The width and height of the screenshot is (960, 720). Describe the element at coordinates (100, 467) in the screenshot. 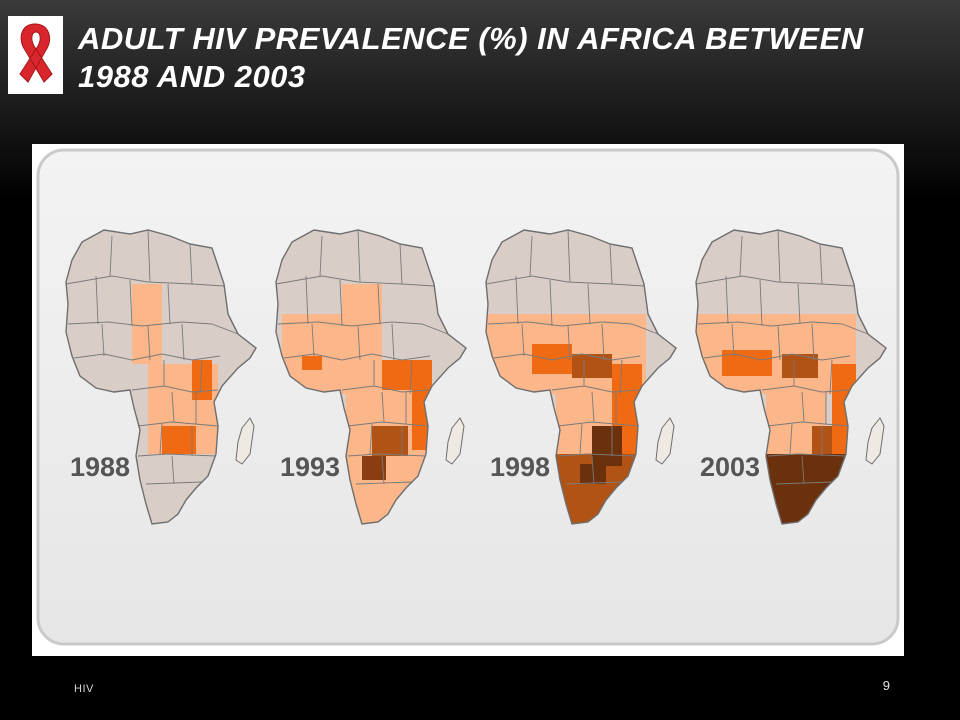

I see `map-year-label: 1988` at that location.